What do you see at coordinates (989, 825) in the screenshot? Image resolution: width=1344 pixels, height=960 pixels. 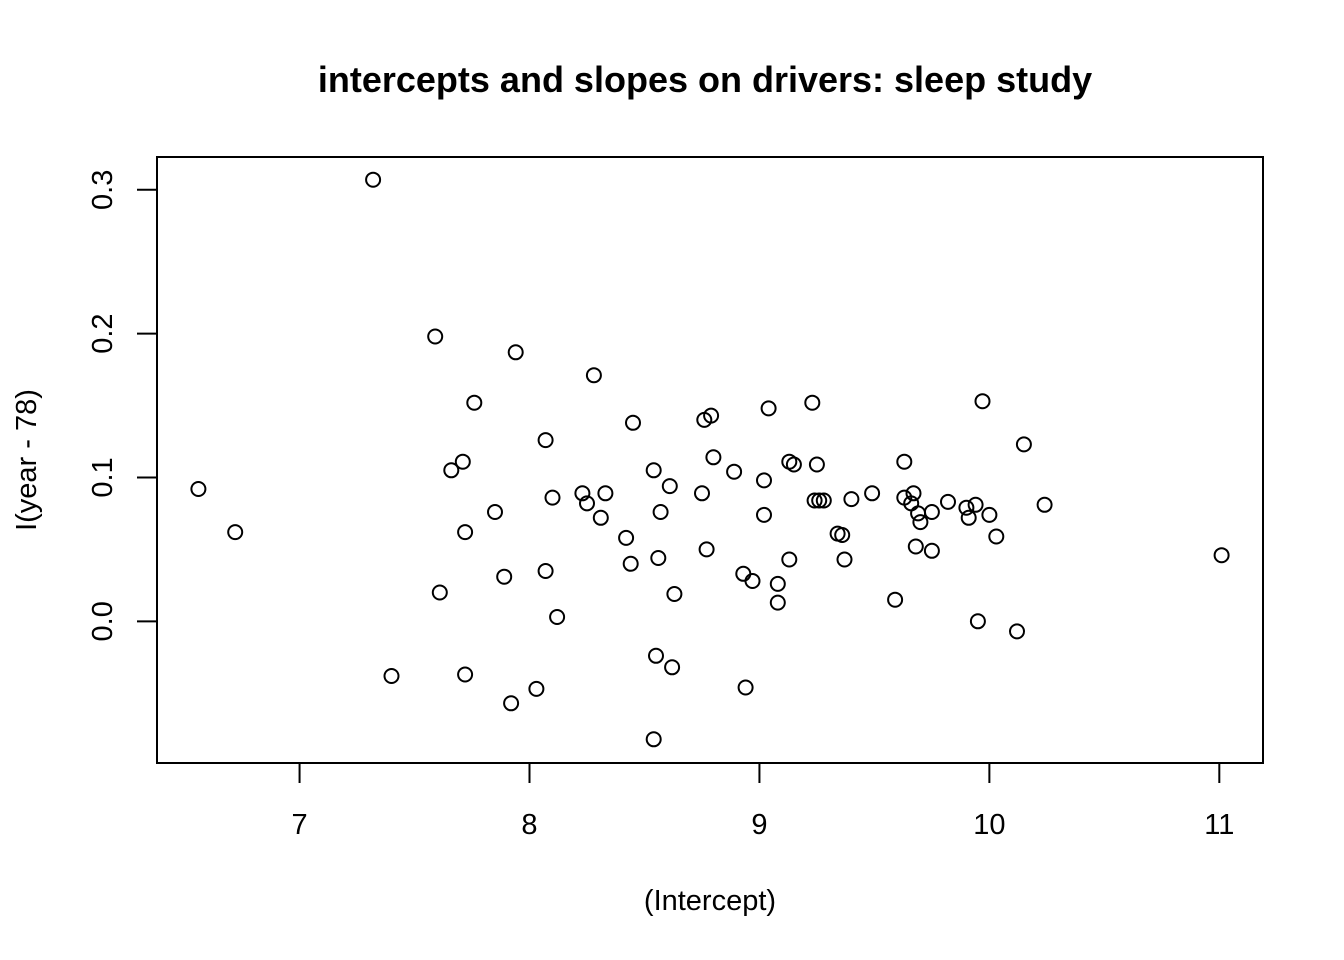 I see `x-tick-label: 10` at bounding box center [989, 825].